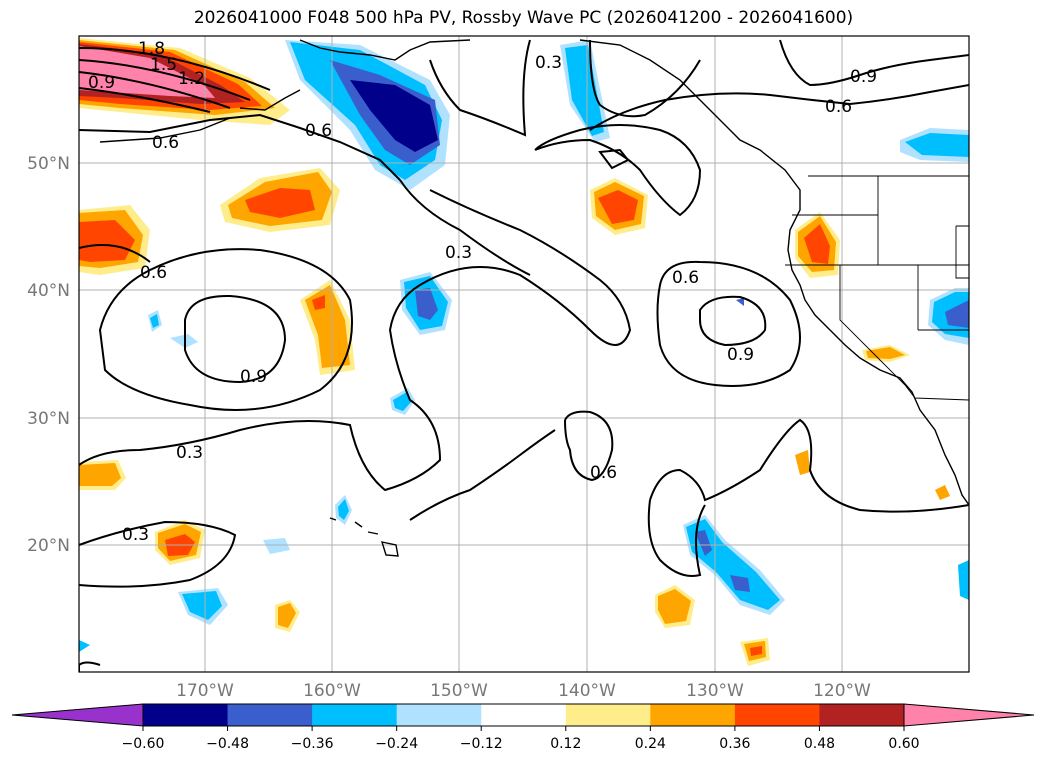 The width and height of the screenshot is (1047, 765). What do you see at coordinates (903, 744) in the screenshot?
I see `colorbar-tick-label: 0.60` at bounding box center [903, 744].